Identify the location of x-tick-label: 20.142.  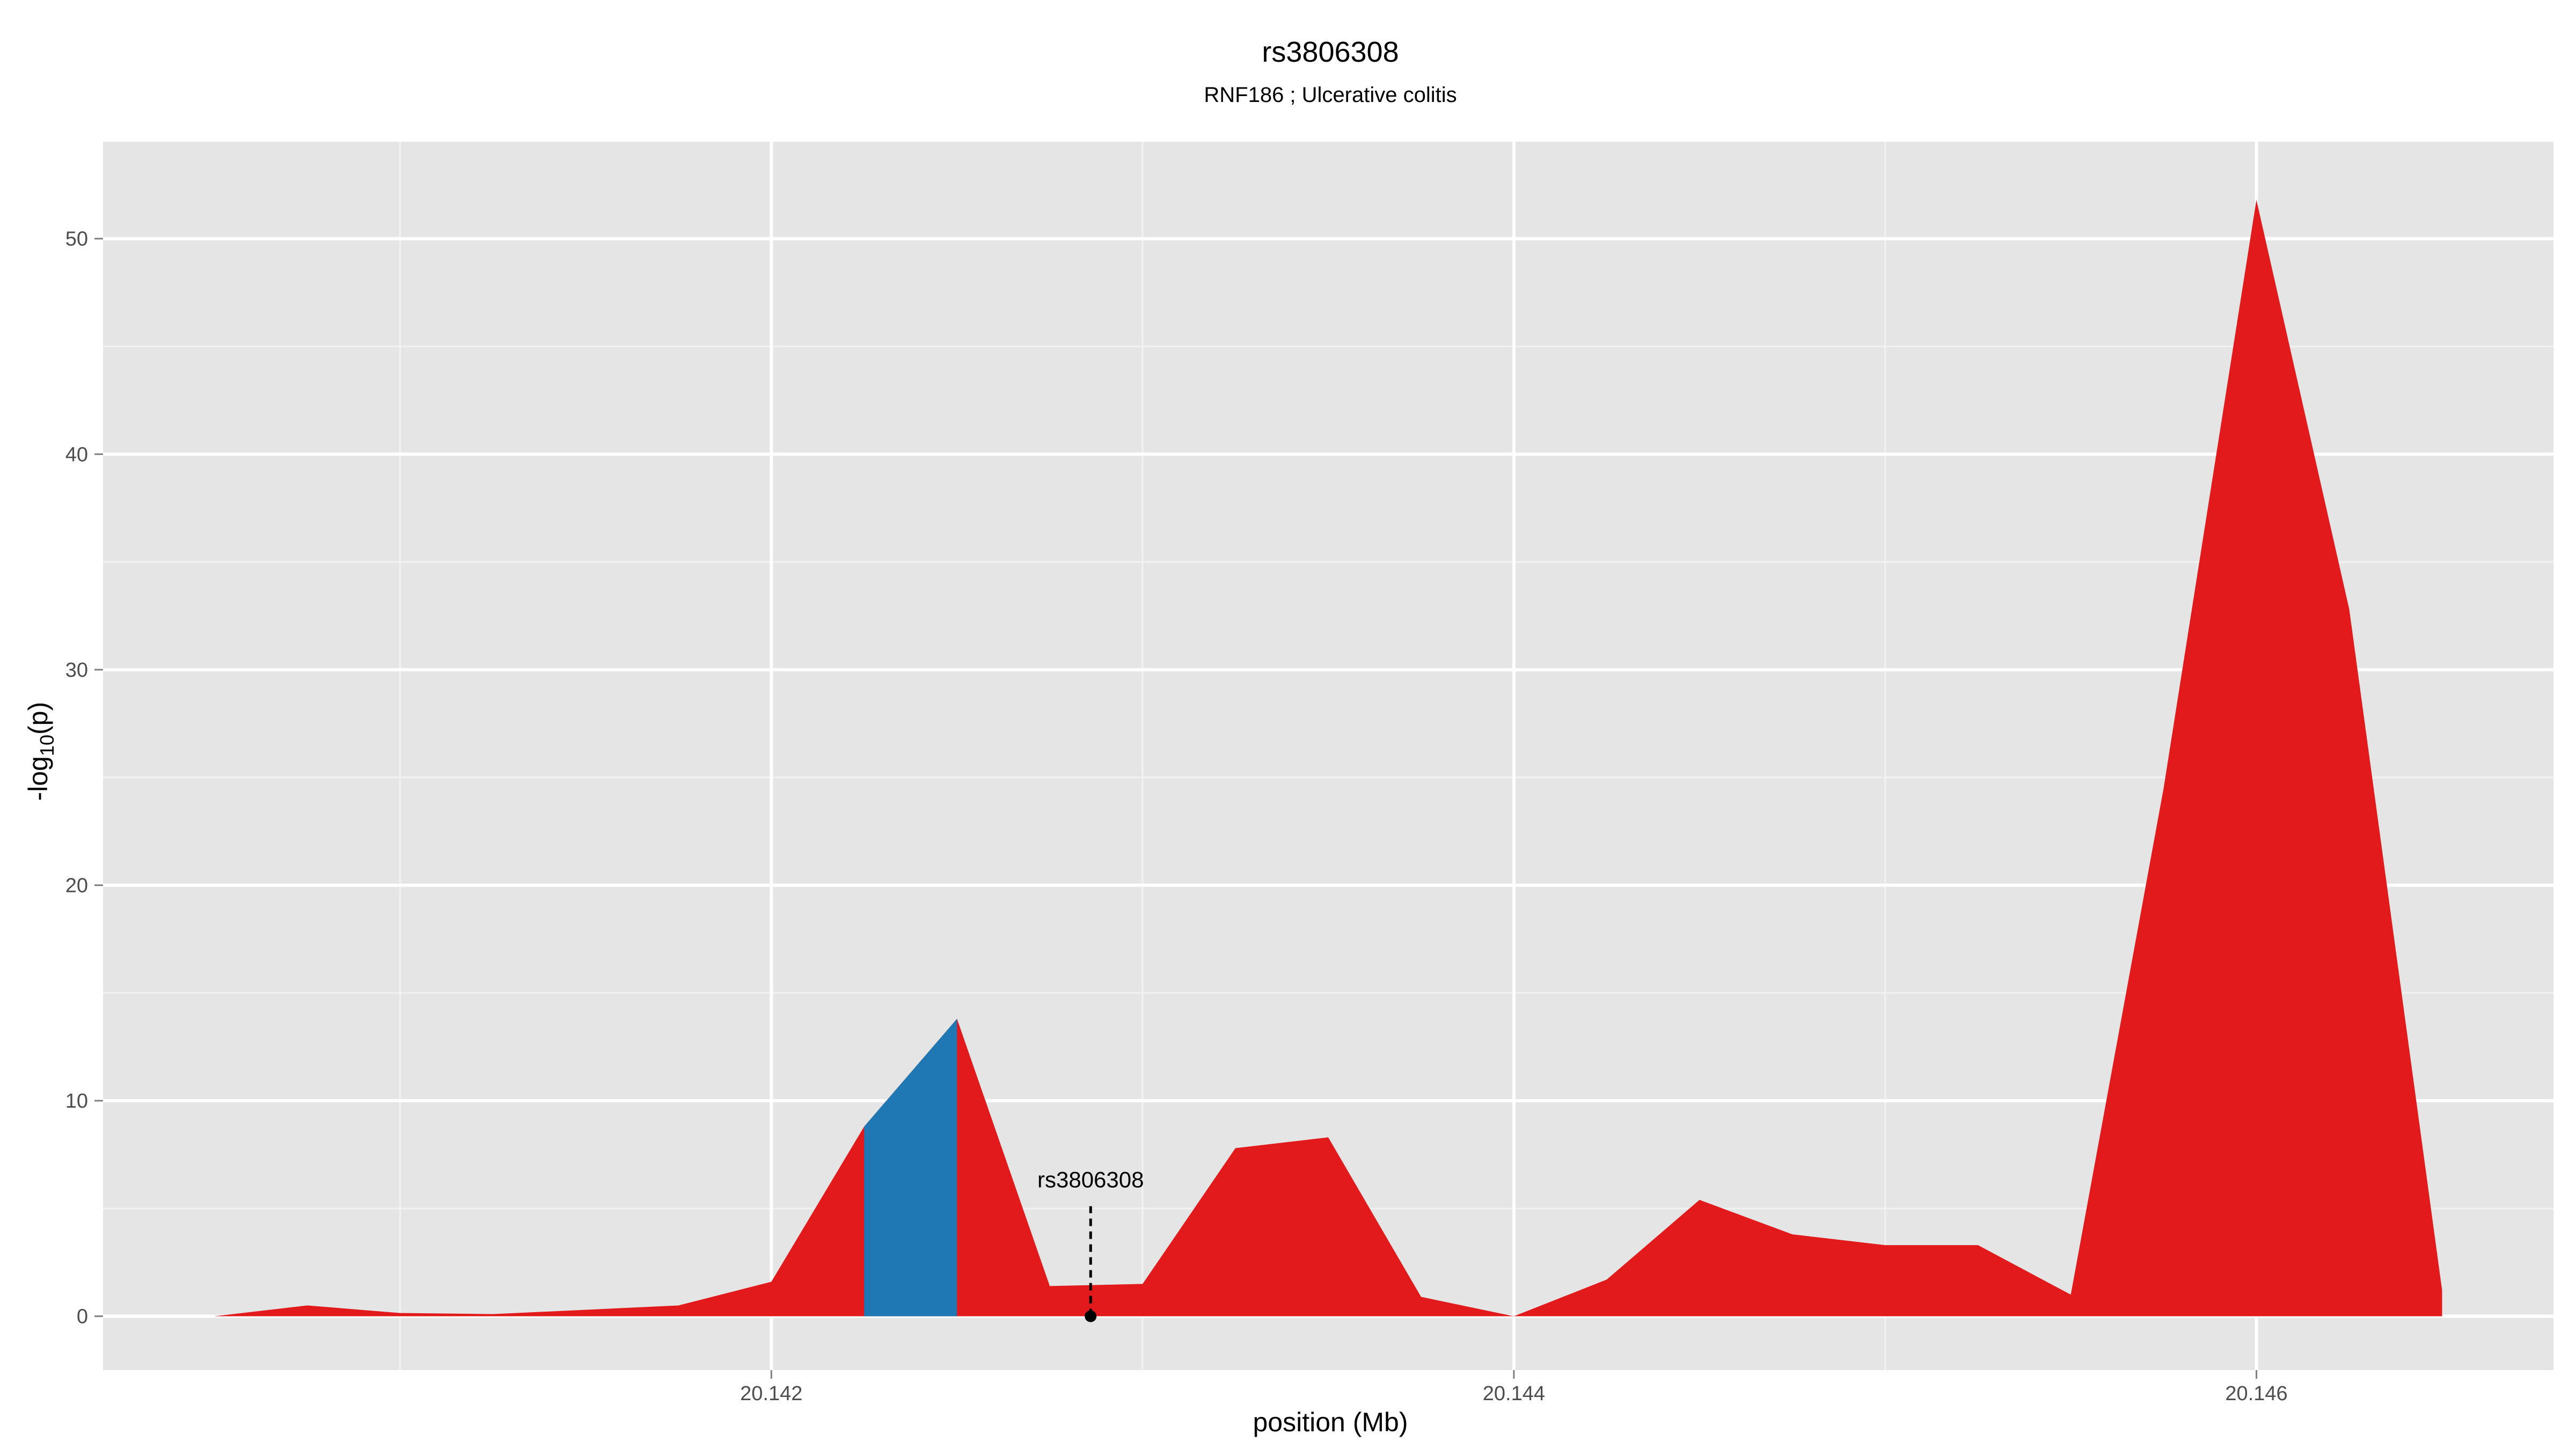
(771, 1393).